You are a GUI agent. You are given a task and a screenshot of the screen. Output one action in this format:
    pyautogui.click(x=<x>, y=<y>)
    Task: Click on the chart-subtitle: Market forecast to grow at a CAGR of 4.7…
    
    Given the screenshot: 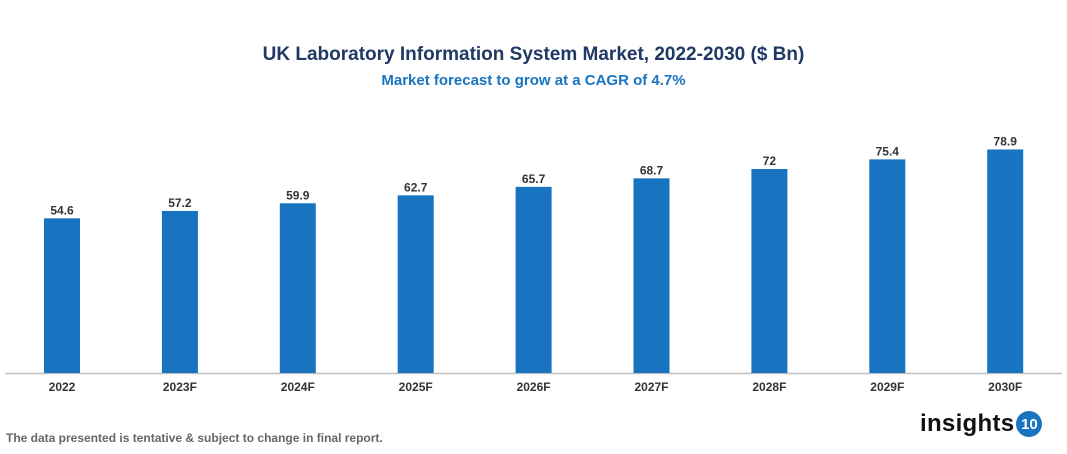 What is the action you would take?
    pyautogui.click(x=533, y=80)
    